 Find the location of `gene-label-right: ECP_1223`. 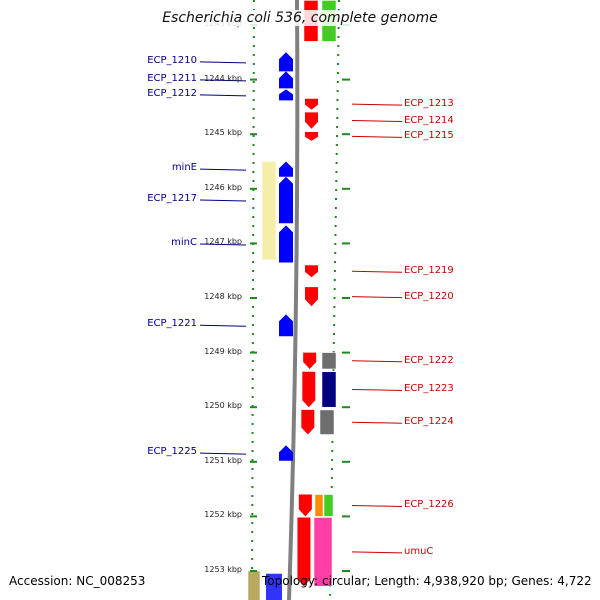

gene-label-right: ECP_1223 is located at coordinates (429, 389).